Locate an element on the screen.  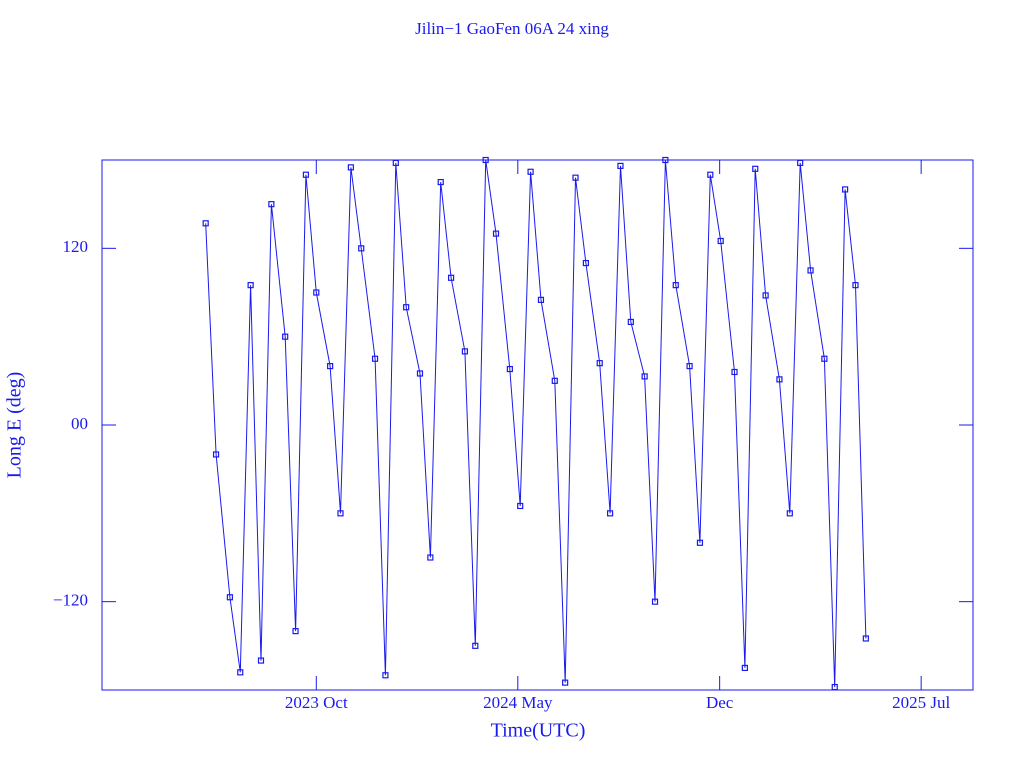
x-tick-label: 2025 Jul is located at coordinates (921, 702).